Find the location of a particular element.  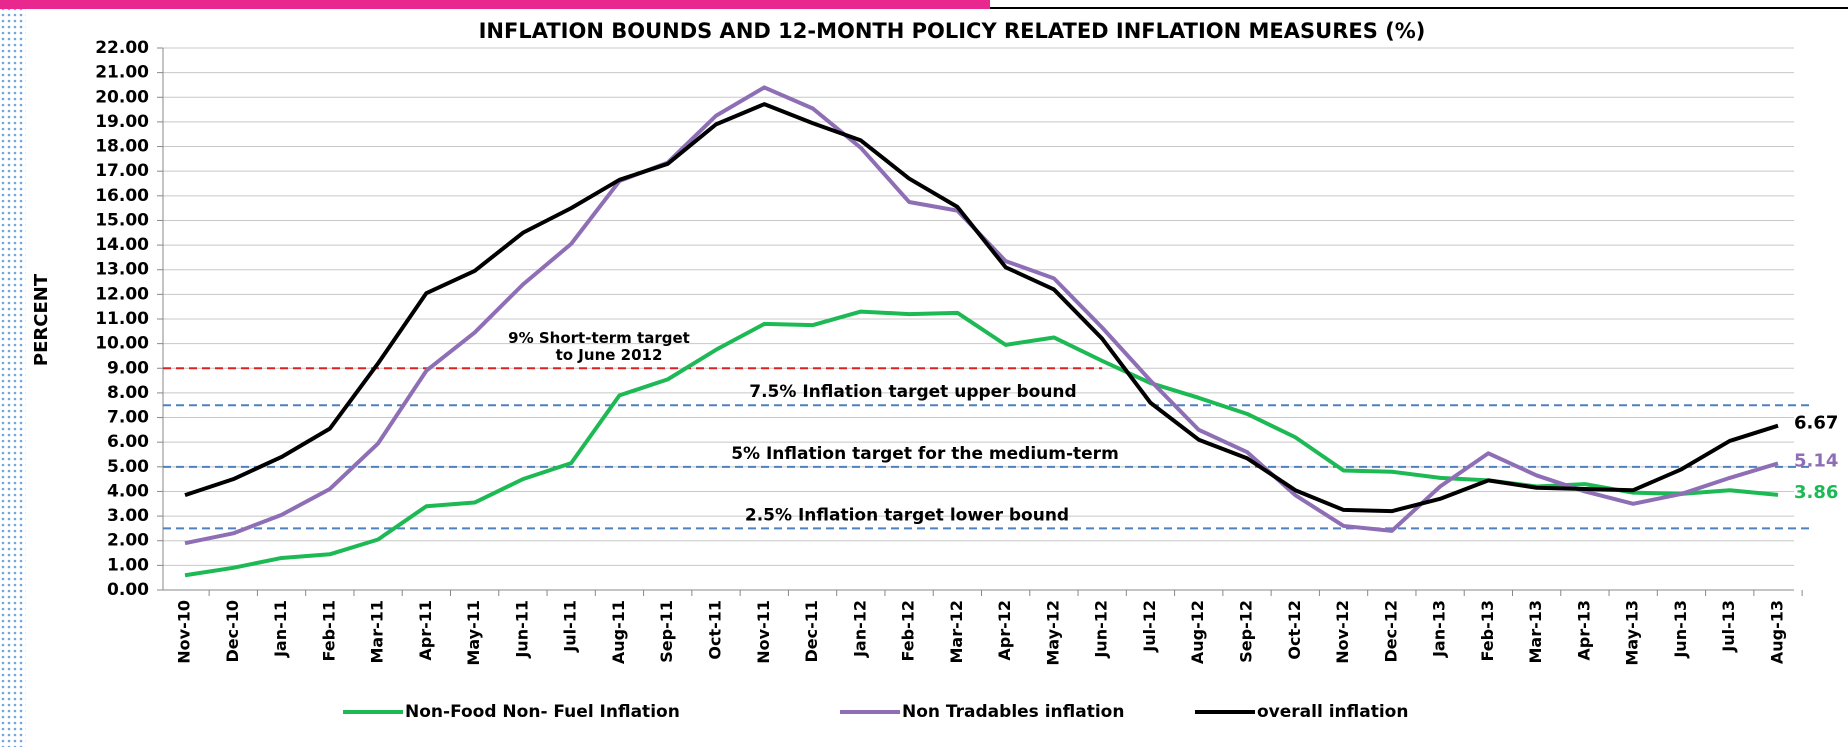

end-label: 3.86 is located at coordinates (1816, 492).